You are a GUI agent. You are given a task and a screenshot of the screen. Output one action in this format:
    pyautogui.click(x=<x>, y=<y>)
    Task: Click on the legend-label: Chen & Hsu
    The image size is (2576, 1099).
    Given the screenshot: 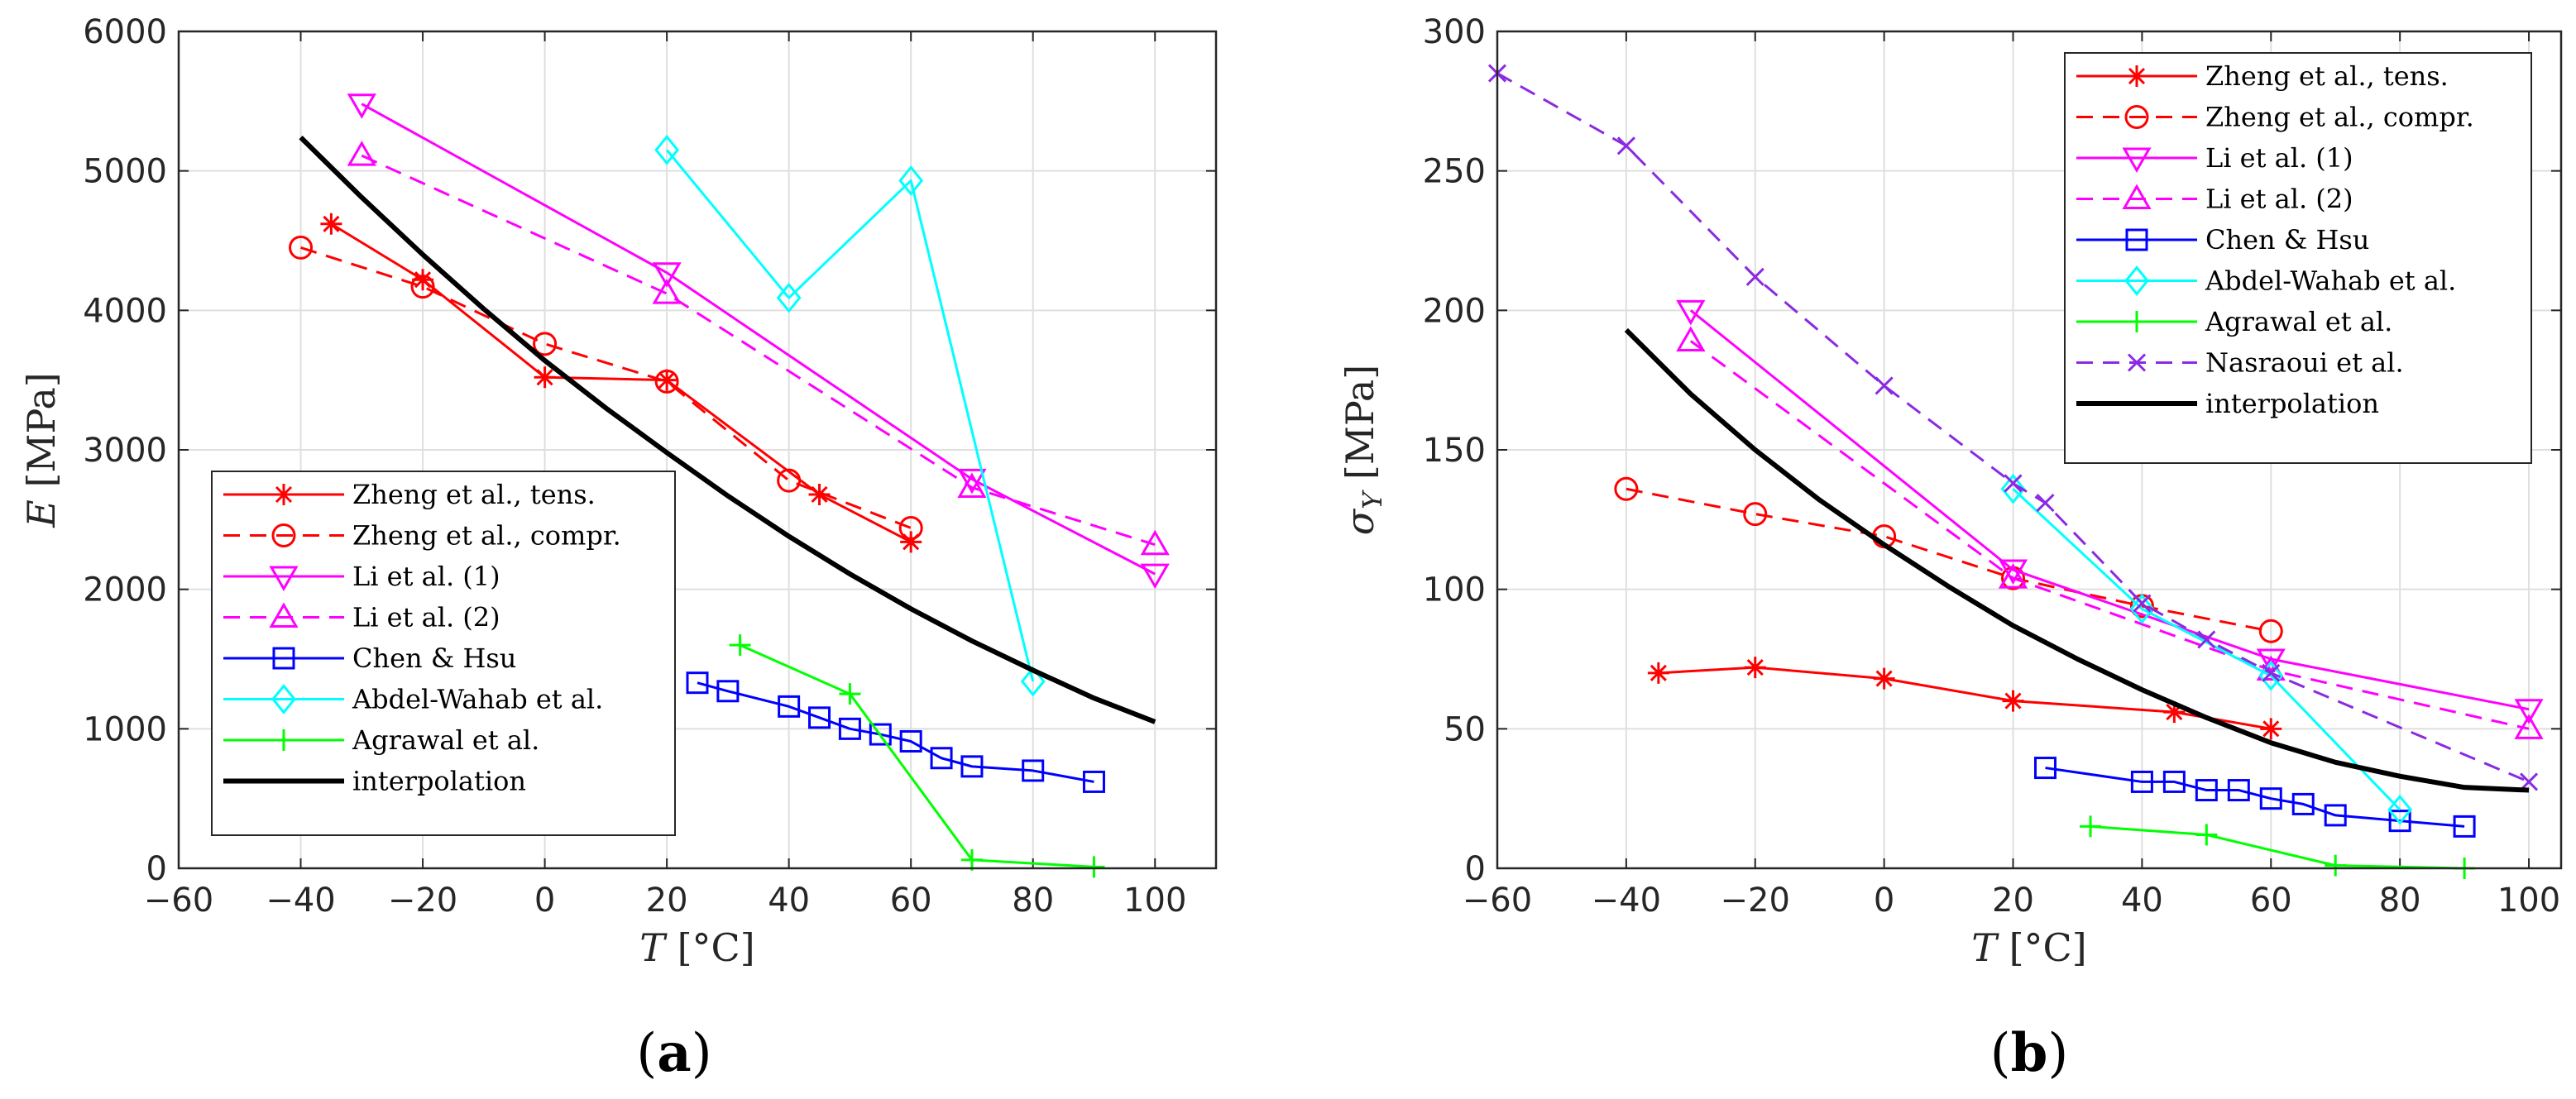 What is the action you would take?
    pyautogui.click(x=2287, y=240)
    